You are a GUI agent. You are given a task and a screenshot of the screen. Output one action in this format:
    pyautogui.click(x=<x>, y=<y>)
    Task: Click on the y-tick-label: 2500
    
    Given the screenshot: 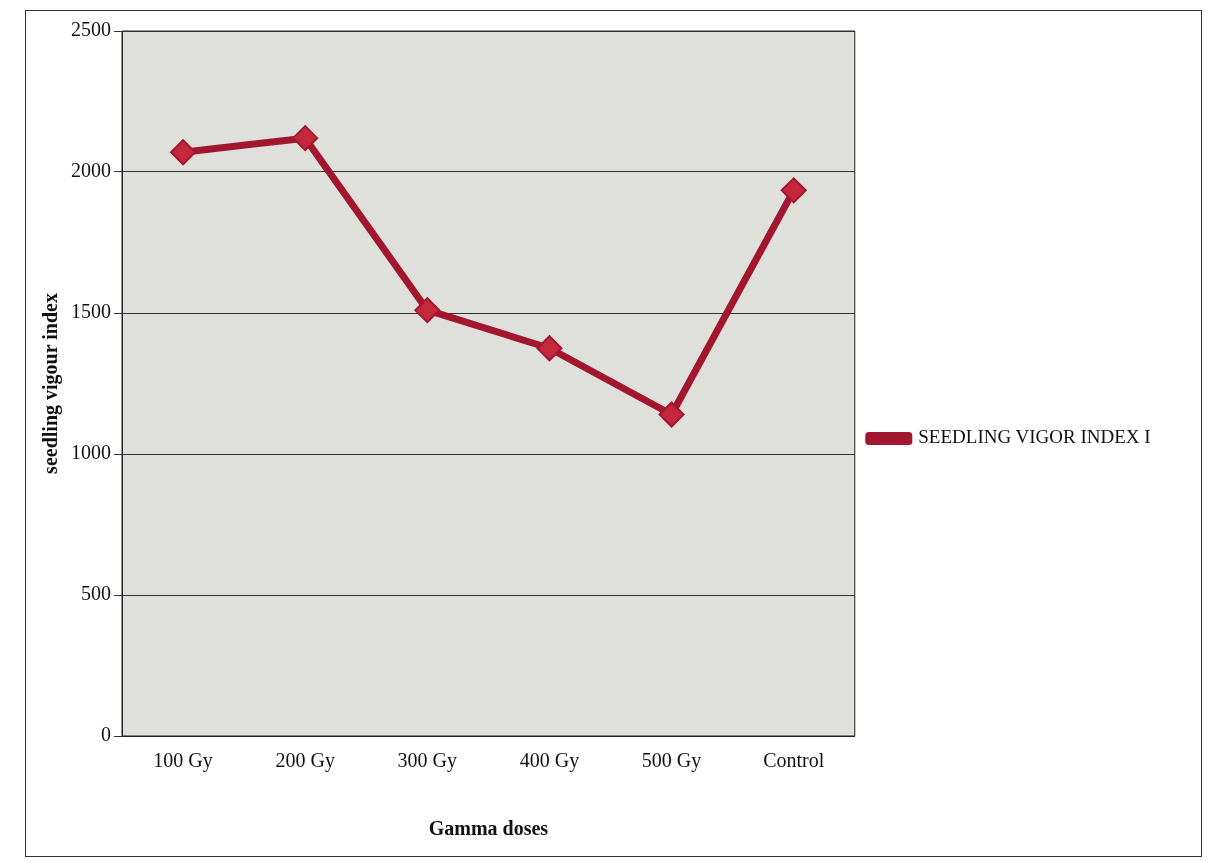 What is the action you would take?
    pyautogui.click(x=91, y=29)
    